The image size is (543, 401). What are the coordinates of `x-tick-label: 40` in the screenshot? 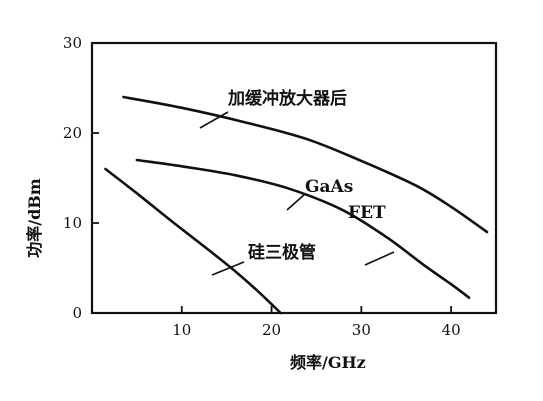 It's located at (451, 330).